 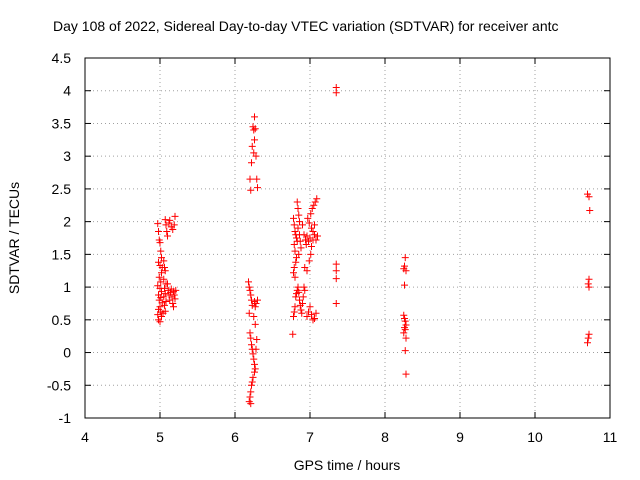 What do you see at coordinates (59, 385) in the screenshot?
I see `y-tick-label: -0.5` at bounding box center [59, 385].